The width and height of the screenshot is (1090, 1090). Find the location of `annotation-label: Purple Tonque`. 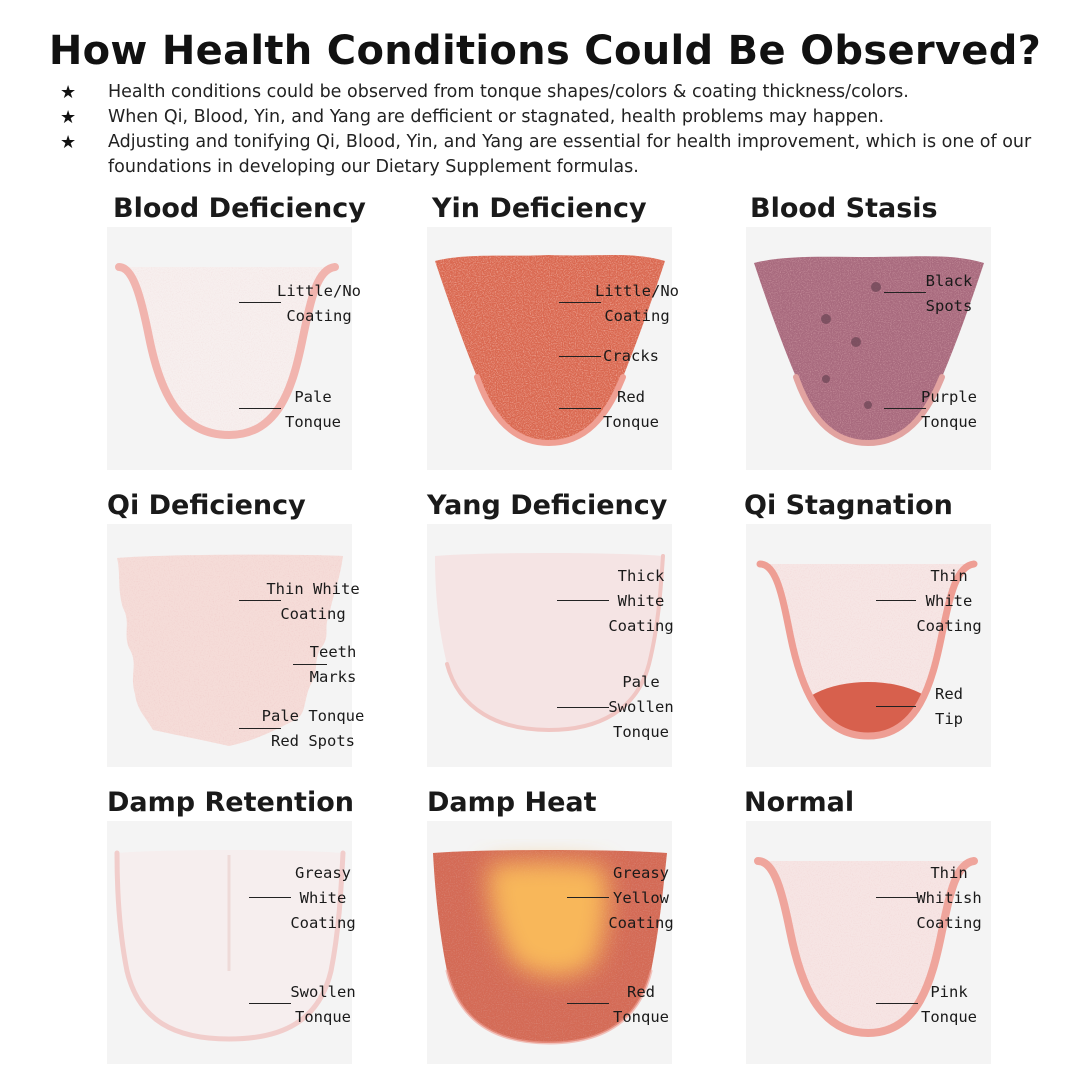

annotation-label: Purple Tonque is located at coordinates (949, 409).